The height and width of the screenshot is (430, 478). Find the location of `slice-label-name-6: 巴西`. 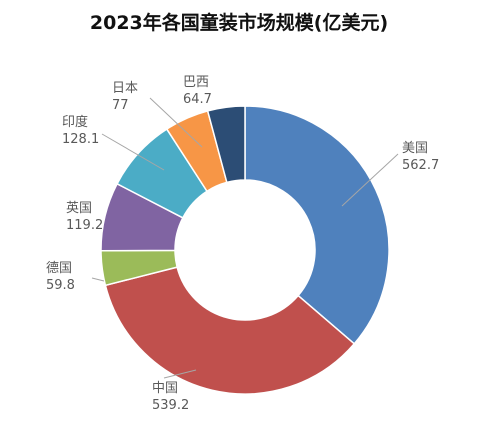

slice-label-name-6: 巴西 is located at coordinates (196, 82).